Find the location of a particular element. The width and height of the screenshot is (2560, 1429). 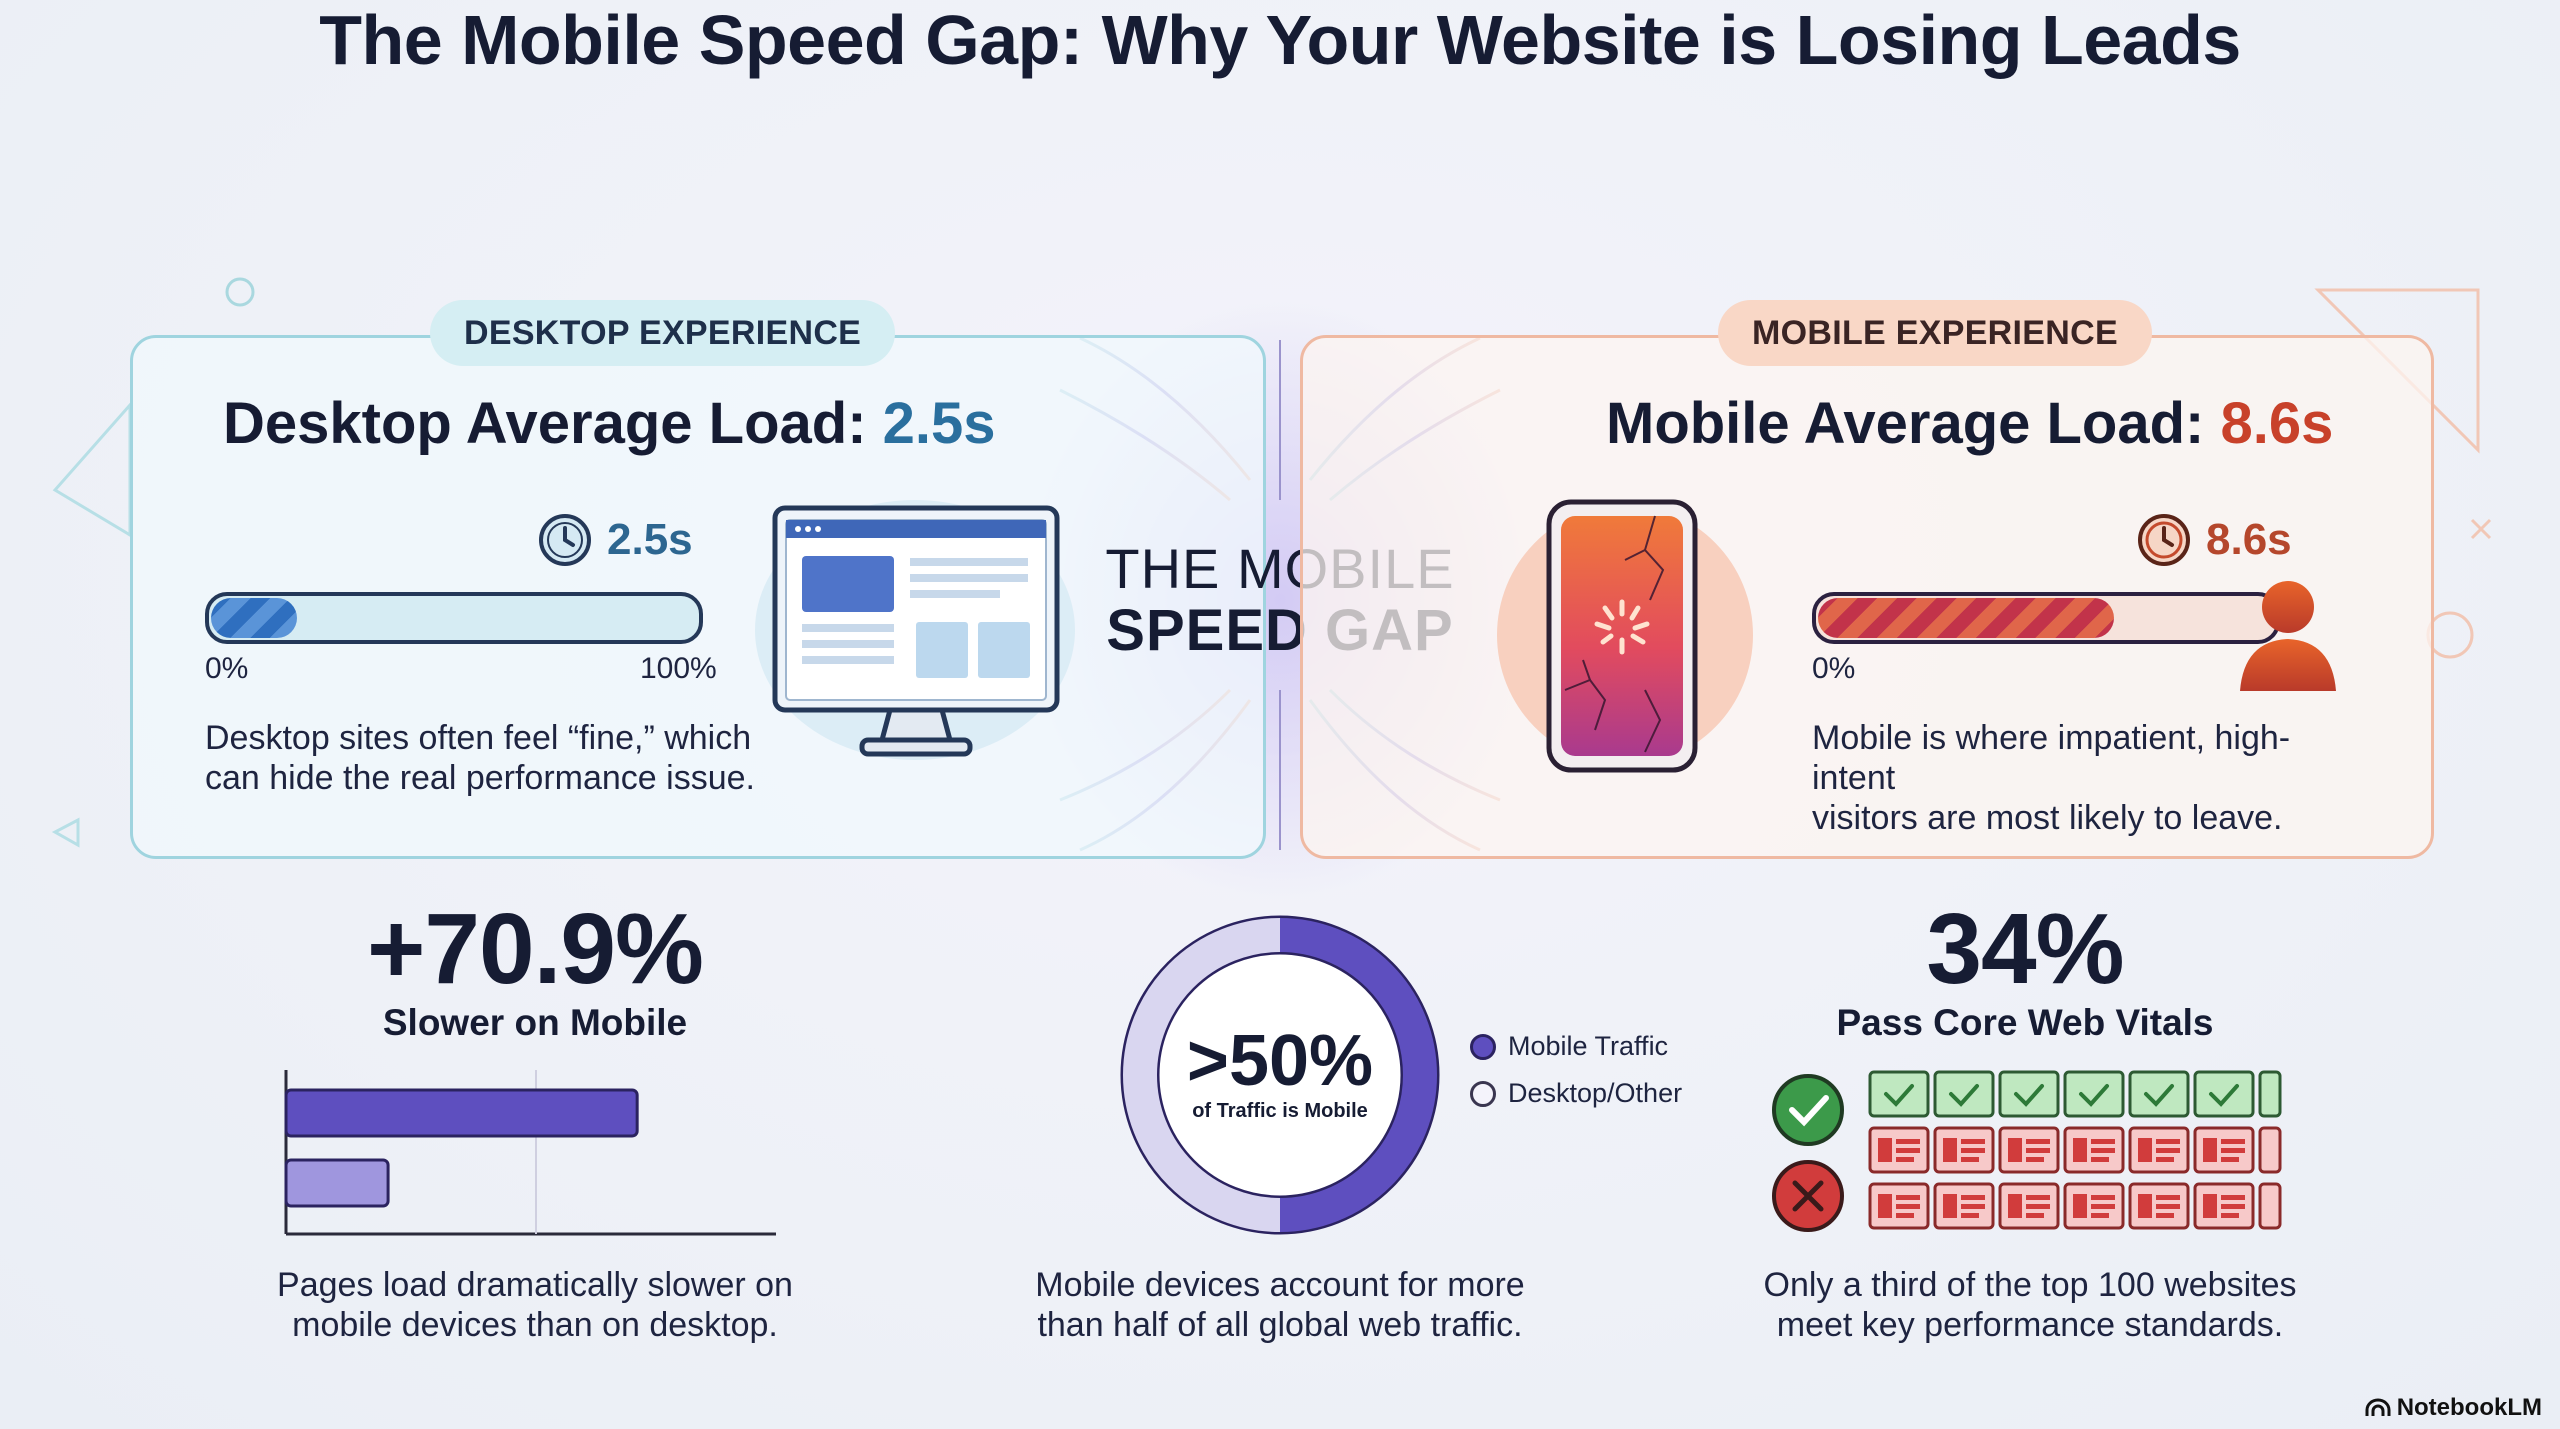

slower-description-line: Pages load dramatically slower on is located at coordinates (535, 1285).